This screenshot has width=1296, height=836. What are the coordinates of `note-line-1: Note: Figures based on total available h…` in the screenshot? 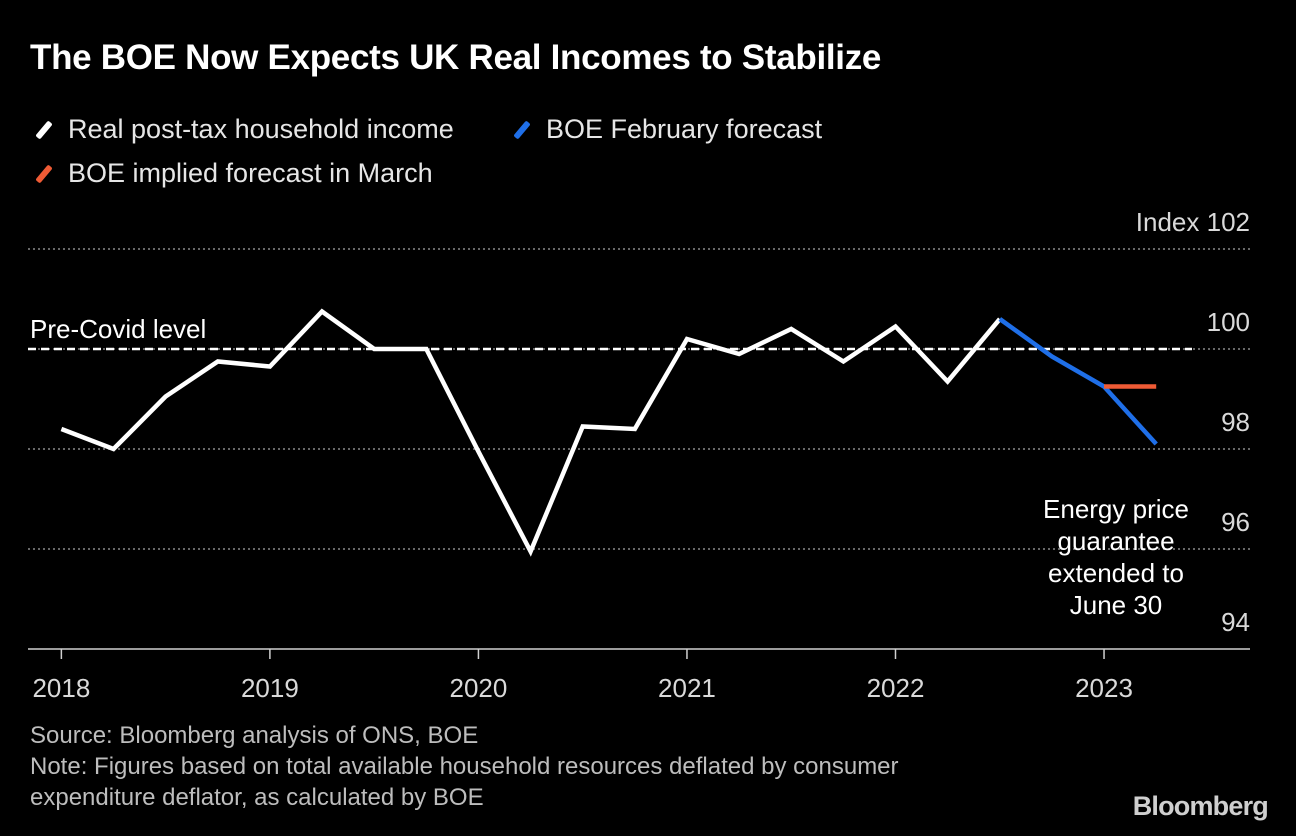 It's located at (464, 766).